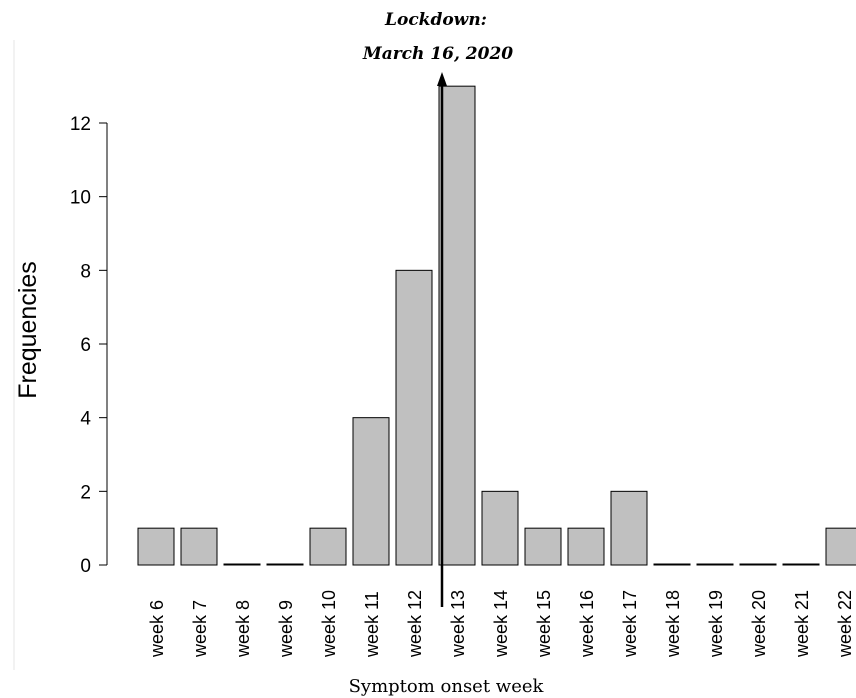 Image resolution: width=856 pixels, height=698 pixels. What do you see at coordinates (157, 629) in the screenshot?
I see `x-tick-label: week 6` at bounding box center [157, 629].